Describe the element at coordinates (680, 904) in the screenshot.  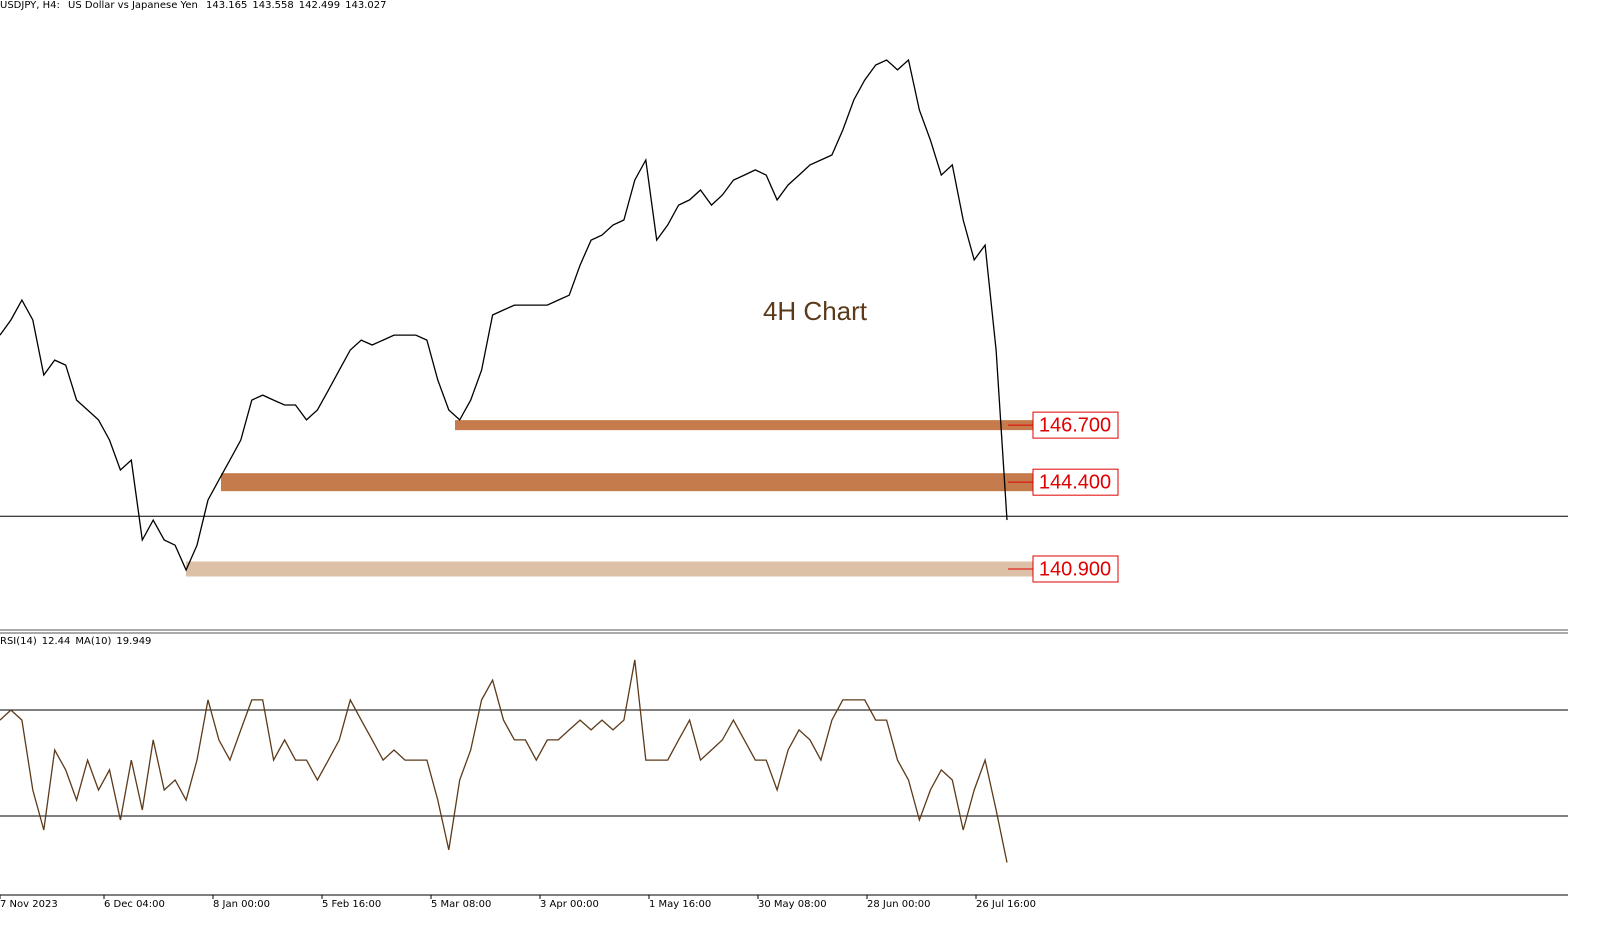
I see `x-tick-label: 1 May 16:00` at that location.